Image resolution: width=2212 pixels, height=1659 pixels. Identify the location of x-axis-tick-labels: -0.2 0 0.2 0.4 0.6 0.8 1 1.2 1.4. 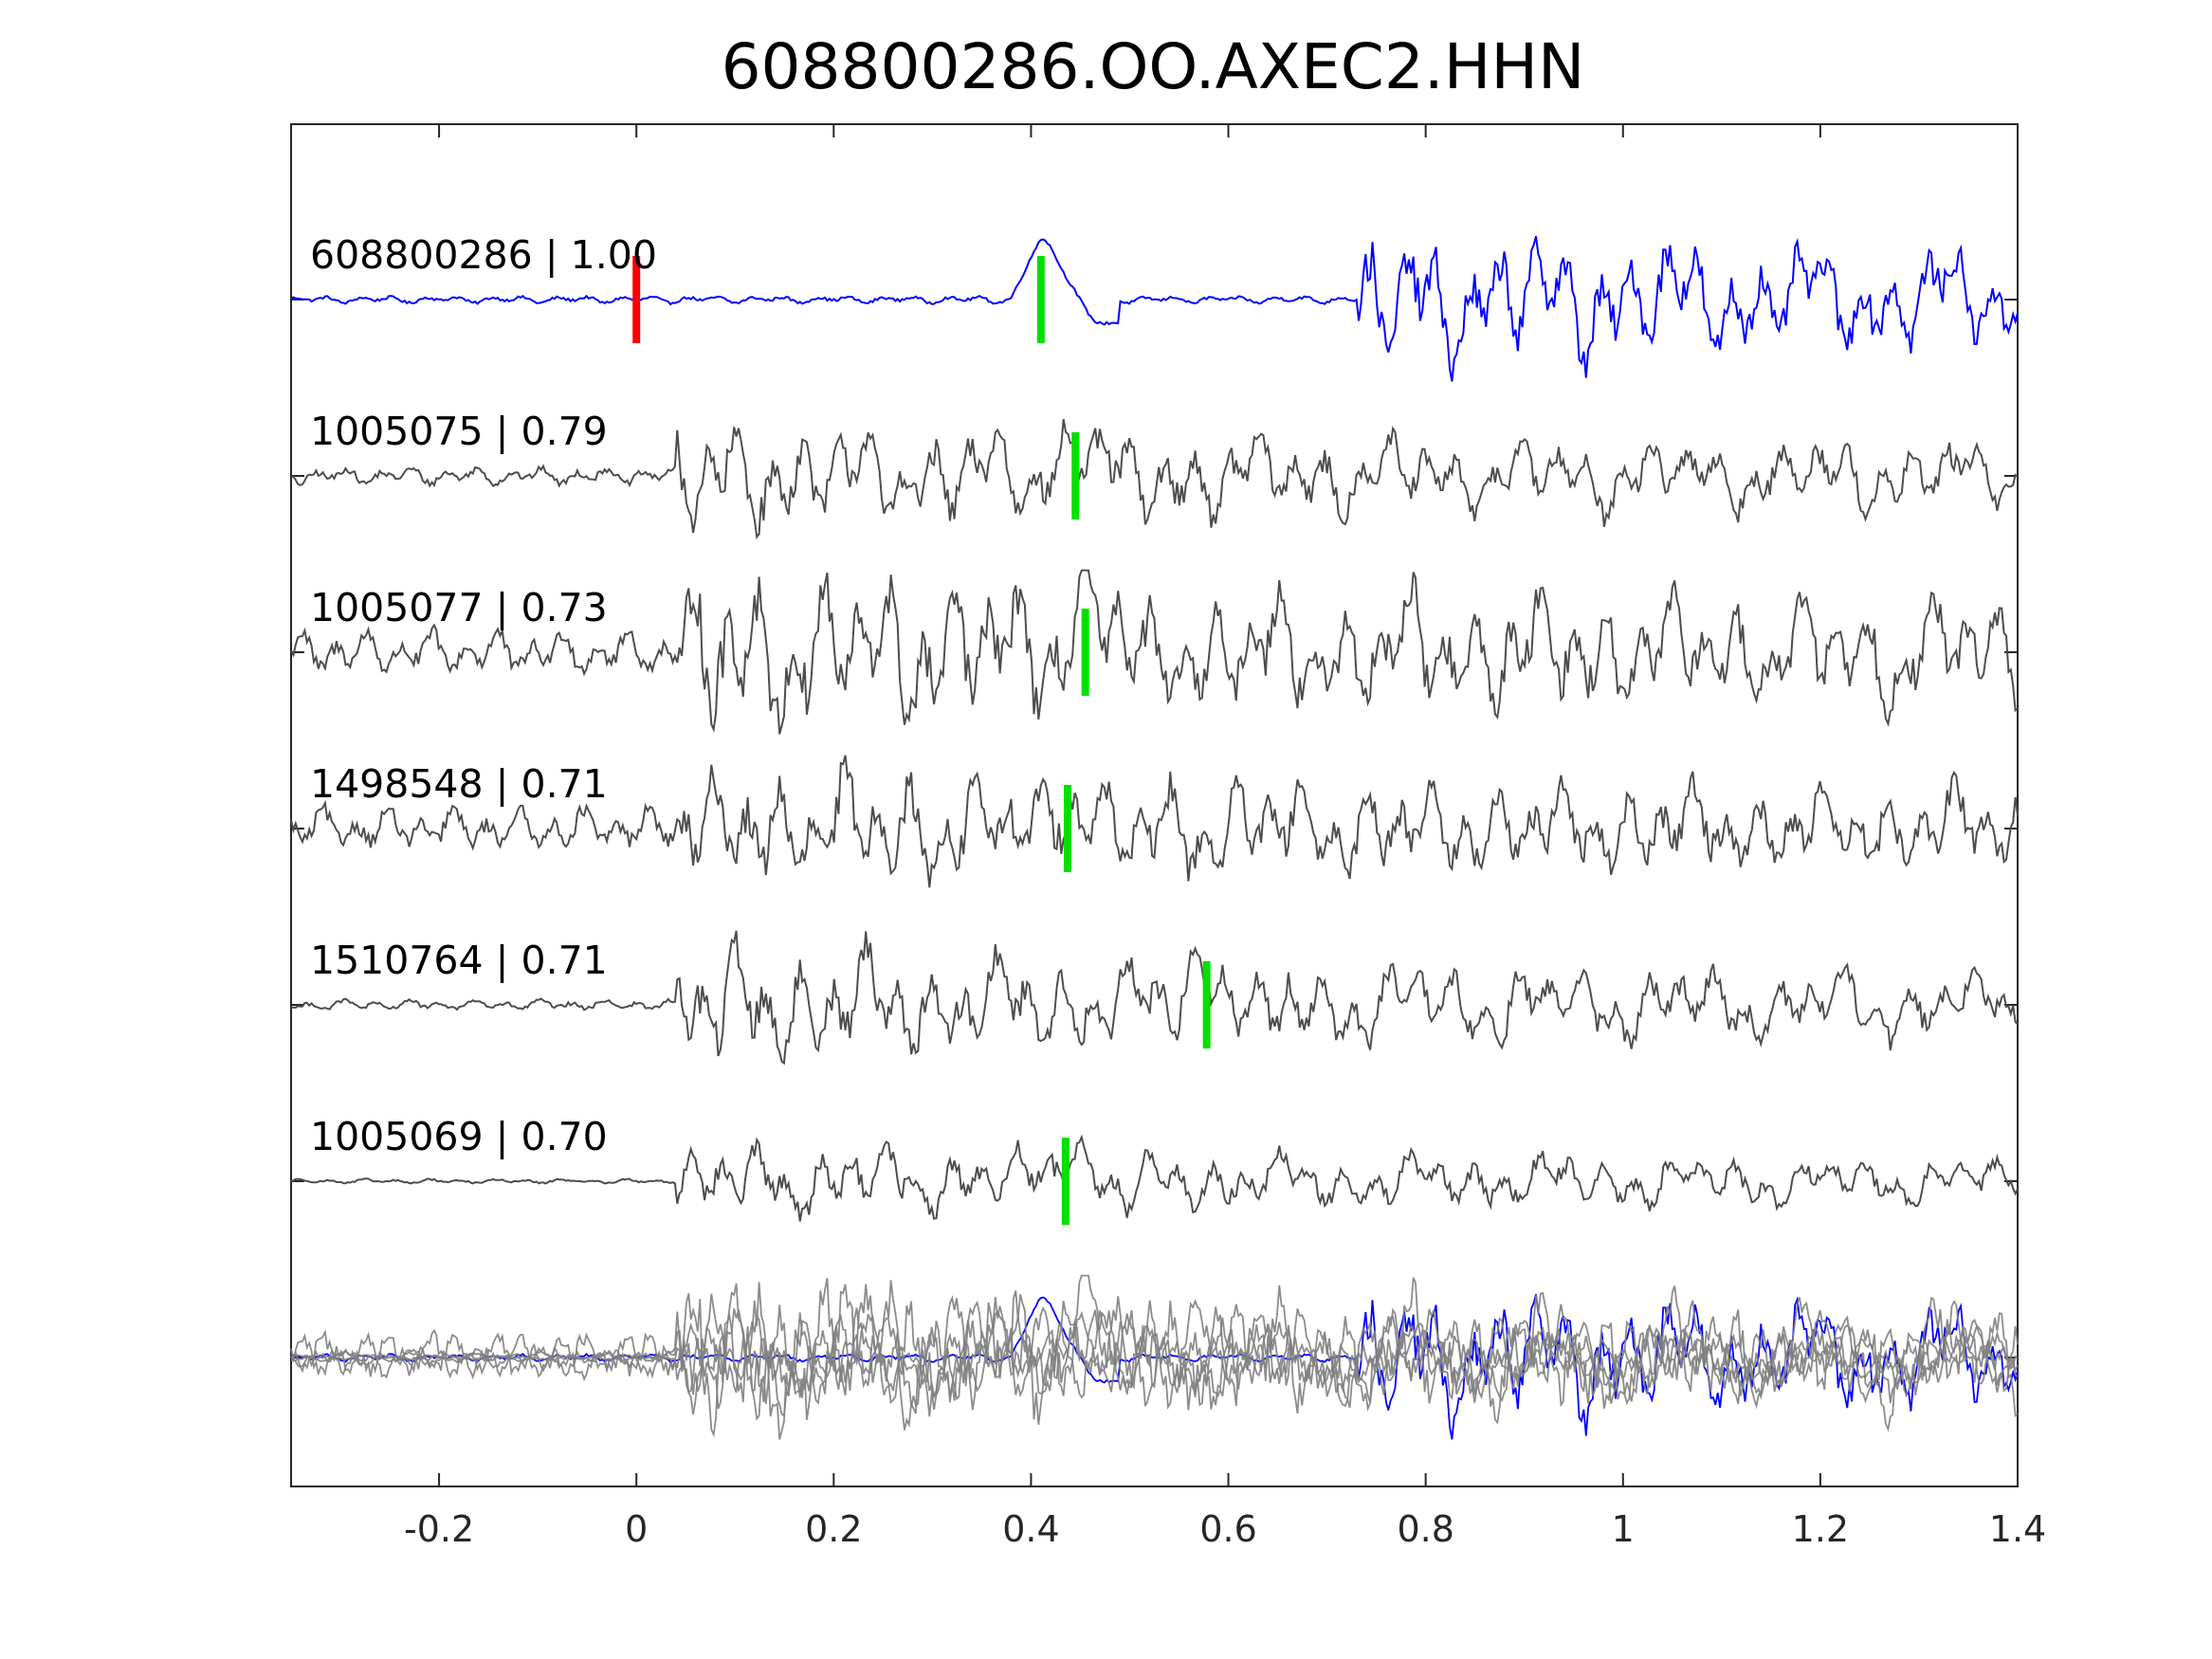
(1225, 1529).